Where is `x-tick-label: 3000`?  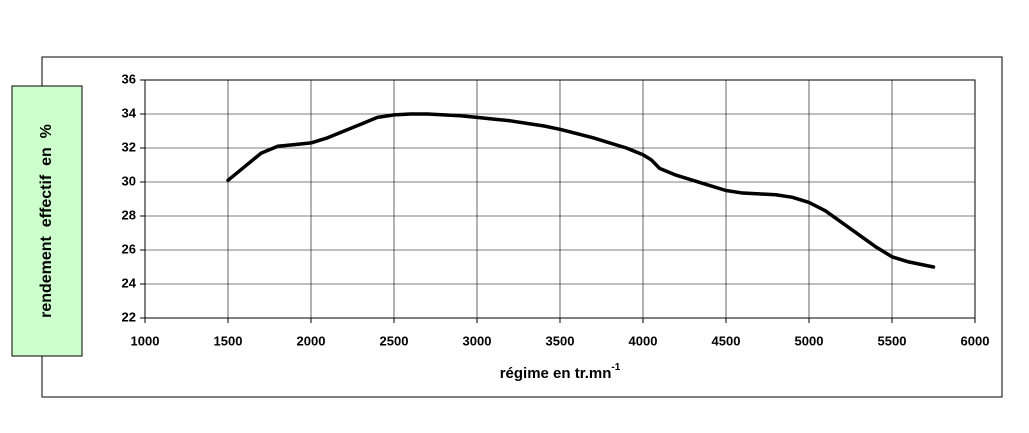 x-tick-label: 3000 is located at coordinates (477, 340).